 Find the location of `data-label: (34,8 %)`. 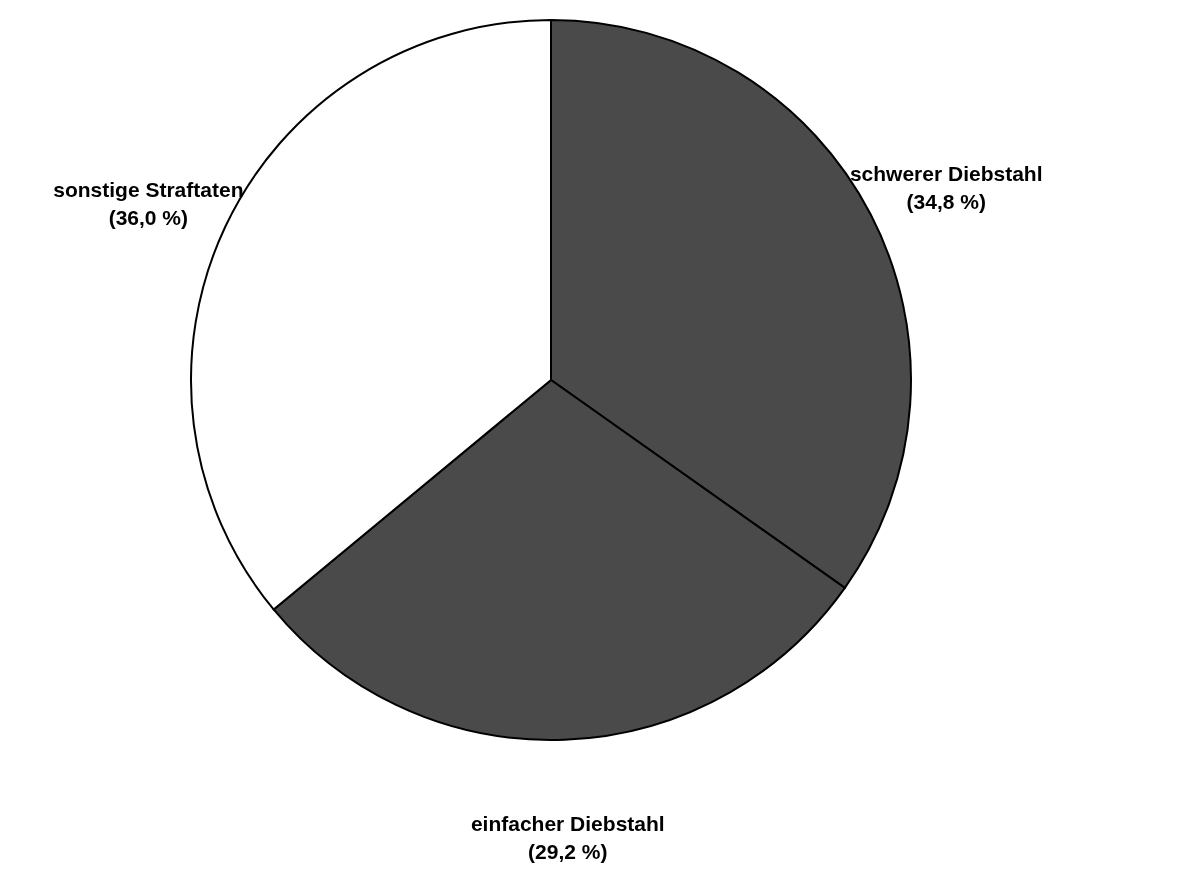

data-label: (34,8 %) is located at coordinates (946, 202).